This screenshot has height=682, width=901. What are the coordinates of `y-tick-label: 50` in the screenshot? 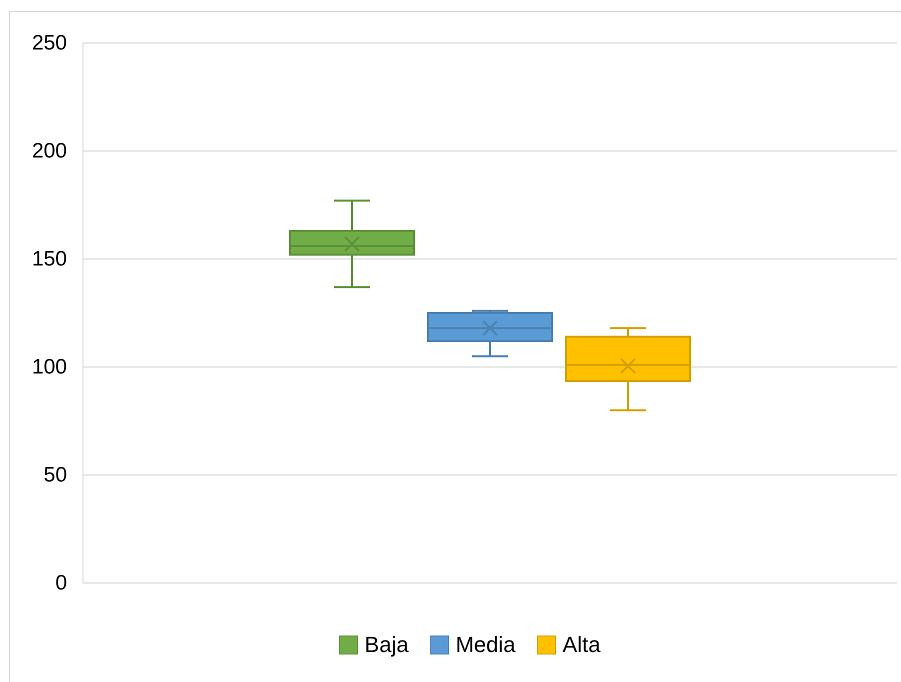 It's located at (55, 475).